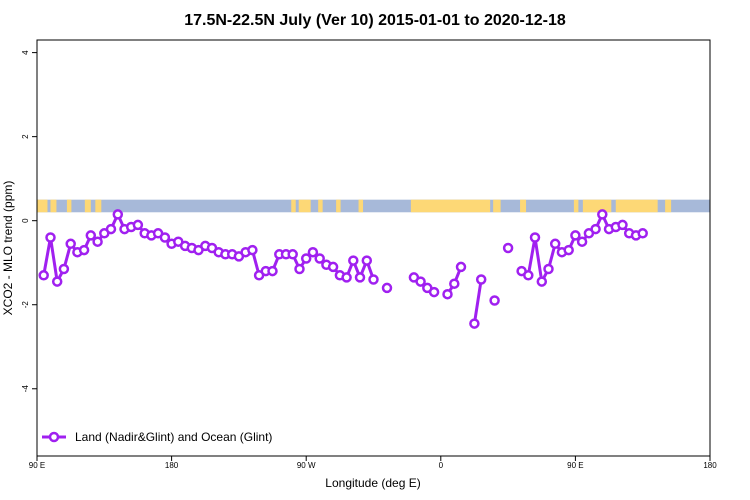 Image resolution: width=750 pixels, height=500 pixels. What do you see at coordinates (25, 136) in the screenshot?
I see `y-tick-label: 2` at bounding box center [25, 136].